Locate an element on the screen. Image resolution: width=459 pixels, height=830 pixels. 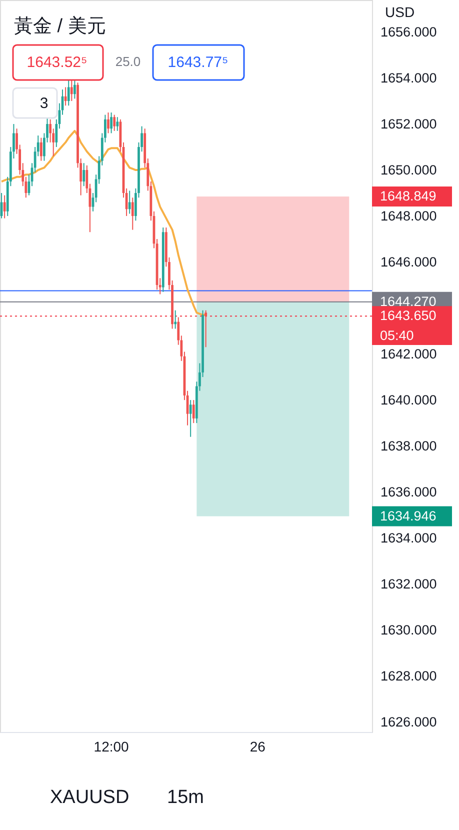
text: USD is located at coordinates (400, 12).